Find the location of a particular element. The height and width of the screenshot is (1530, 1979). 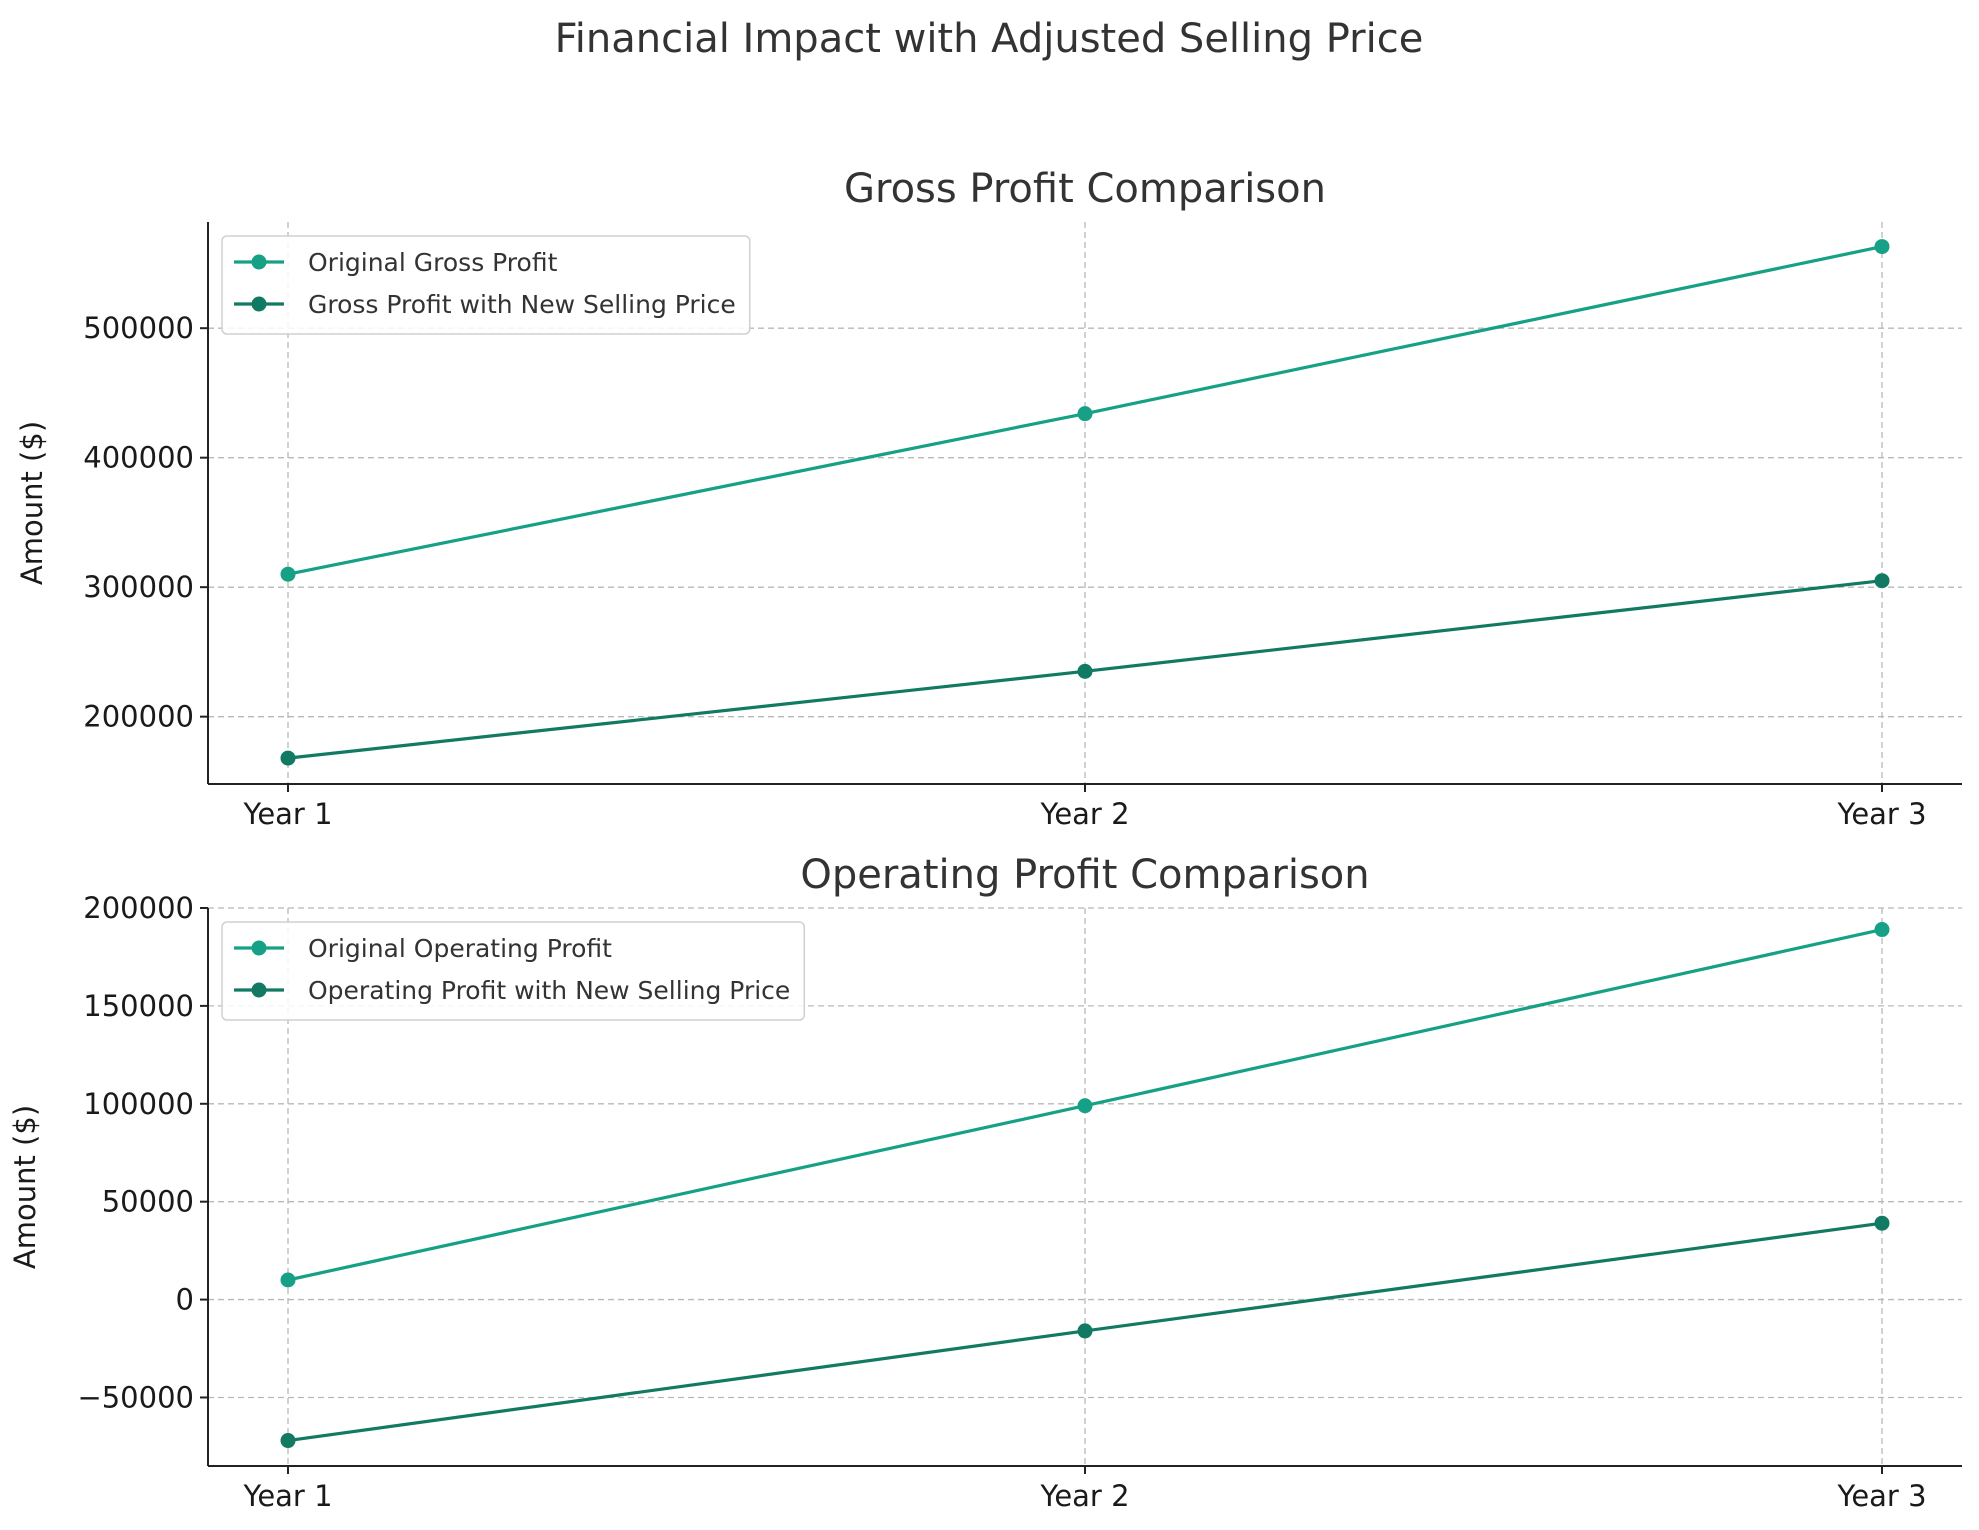

gross-profit-x-tick-label: Year 3 is located at coordinates (1881, 814).